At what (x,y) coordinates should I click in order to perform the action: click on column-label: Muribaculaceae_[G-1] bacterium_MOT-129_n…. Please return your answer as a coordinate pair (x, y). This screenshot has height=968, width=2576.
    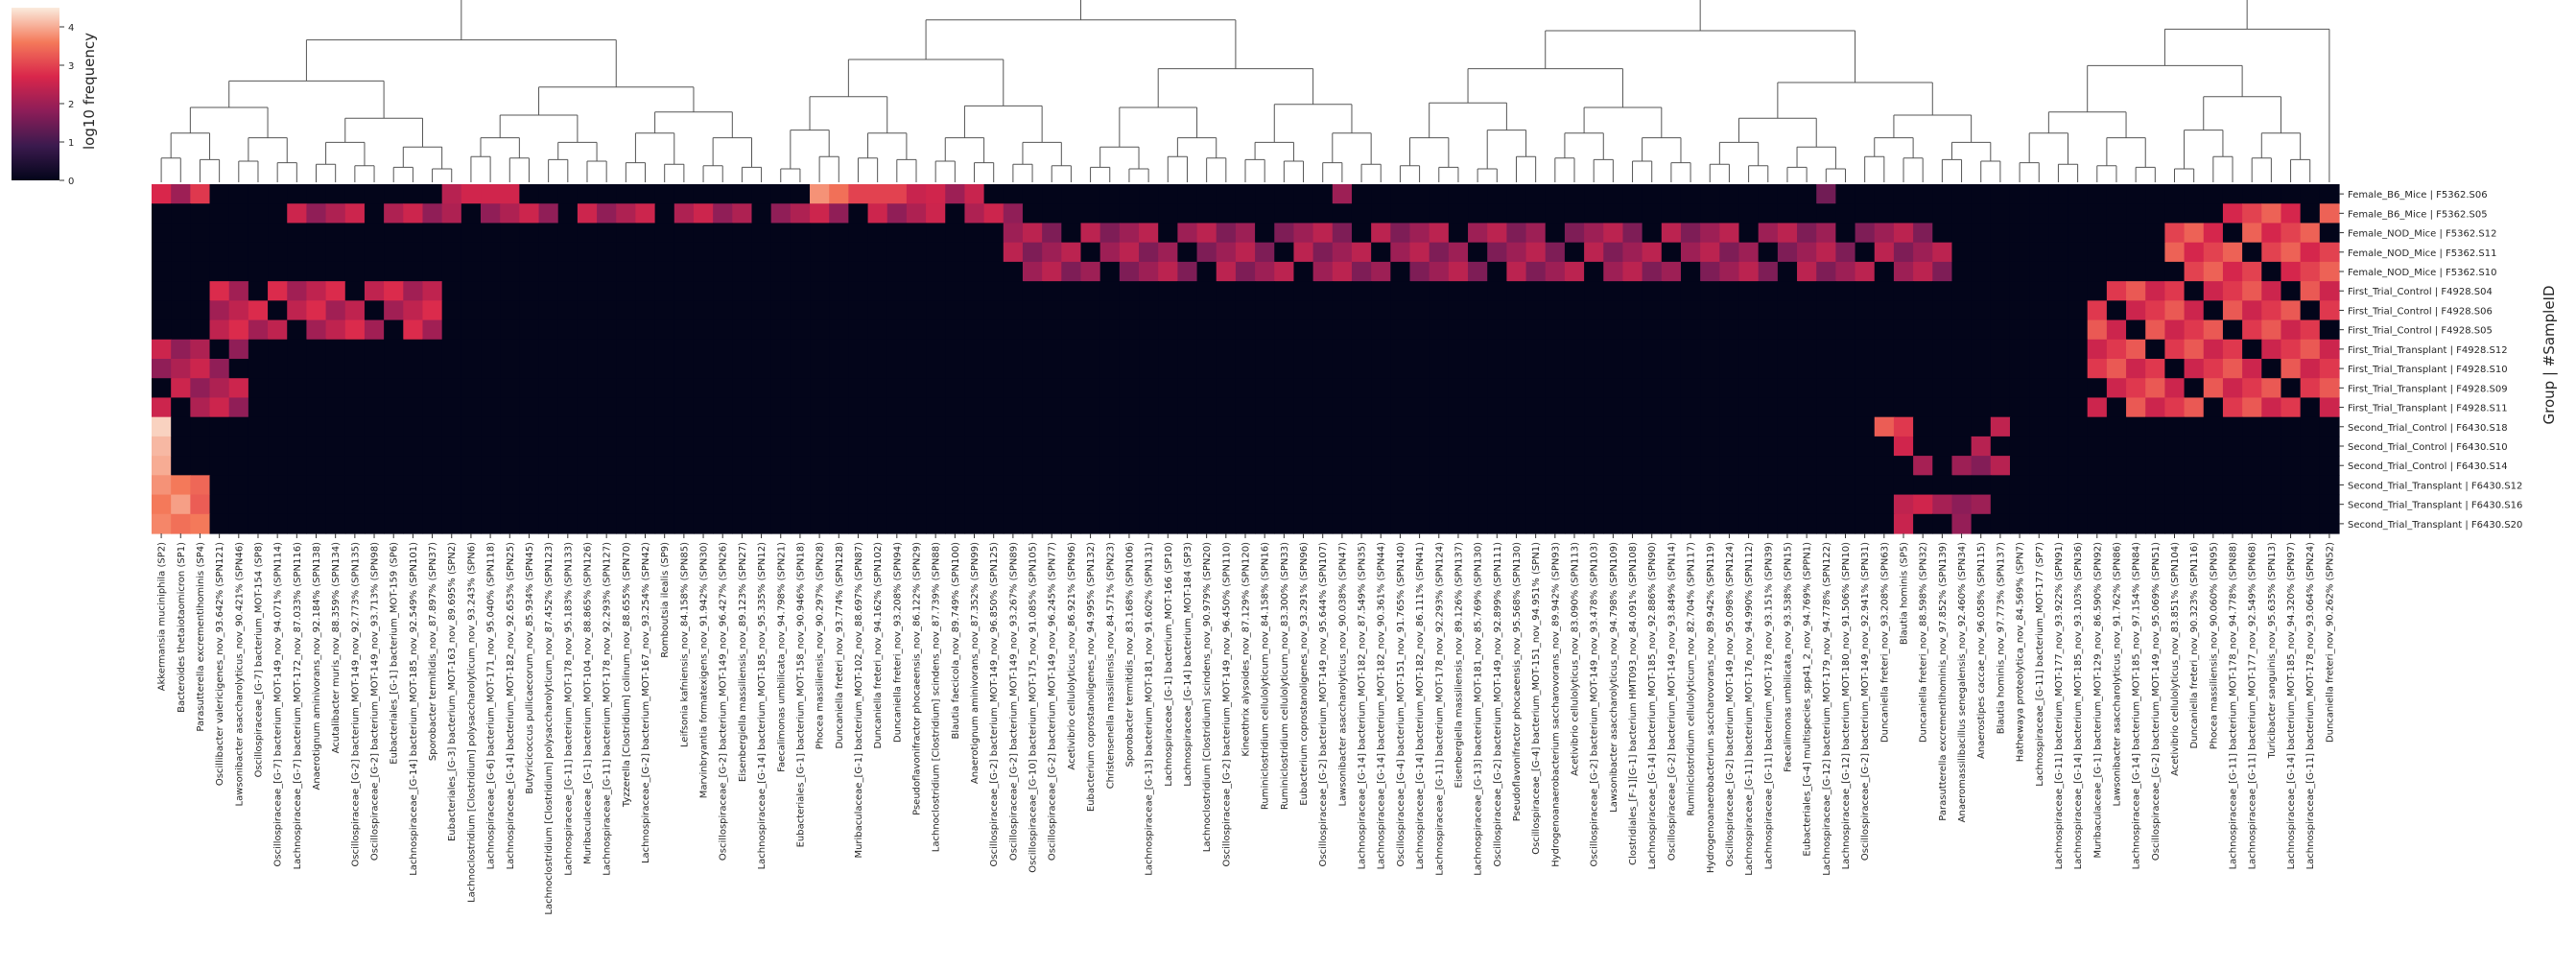
    Looking at the image, I should click on (2097, 700).